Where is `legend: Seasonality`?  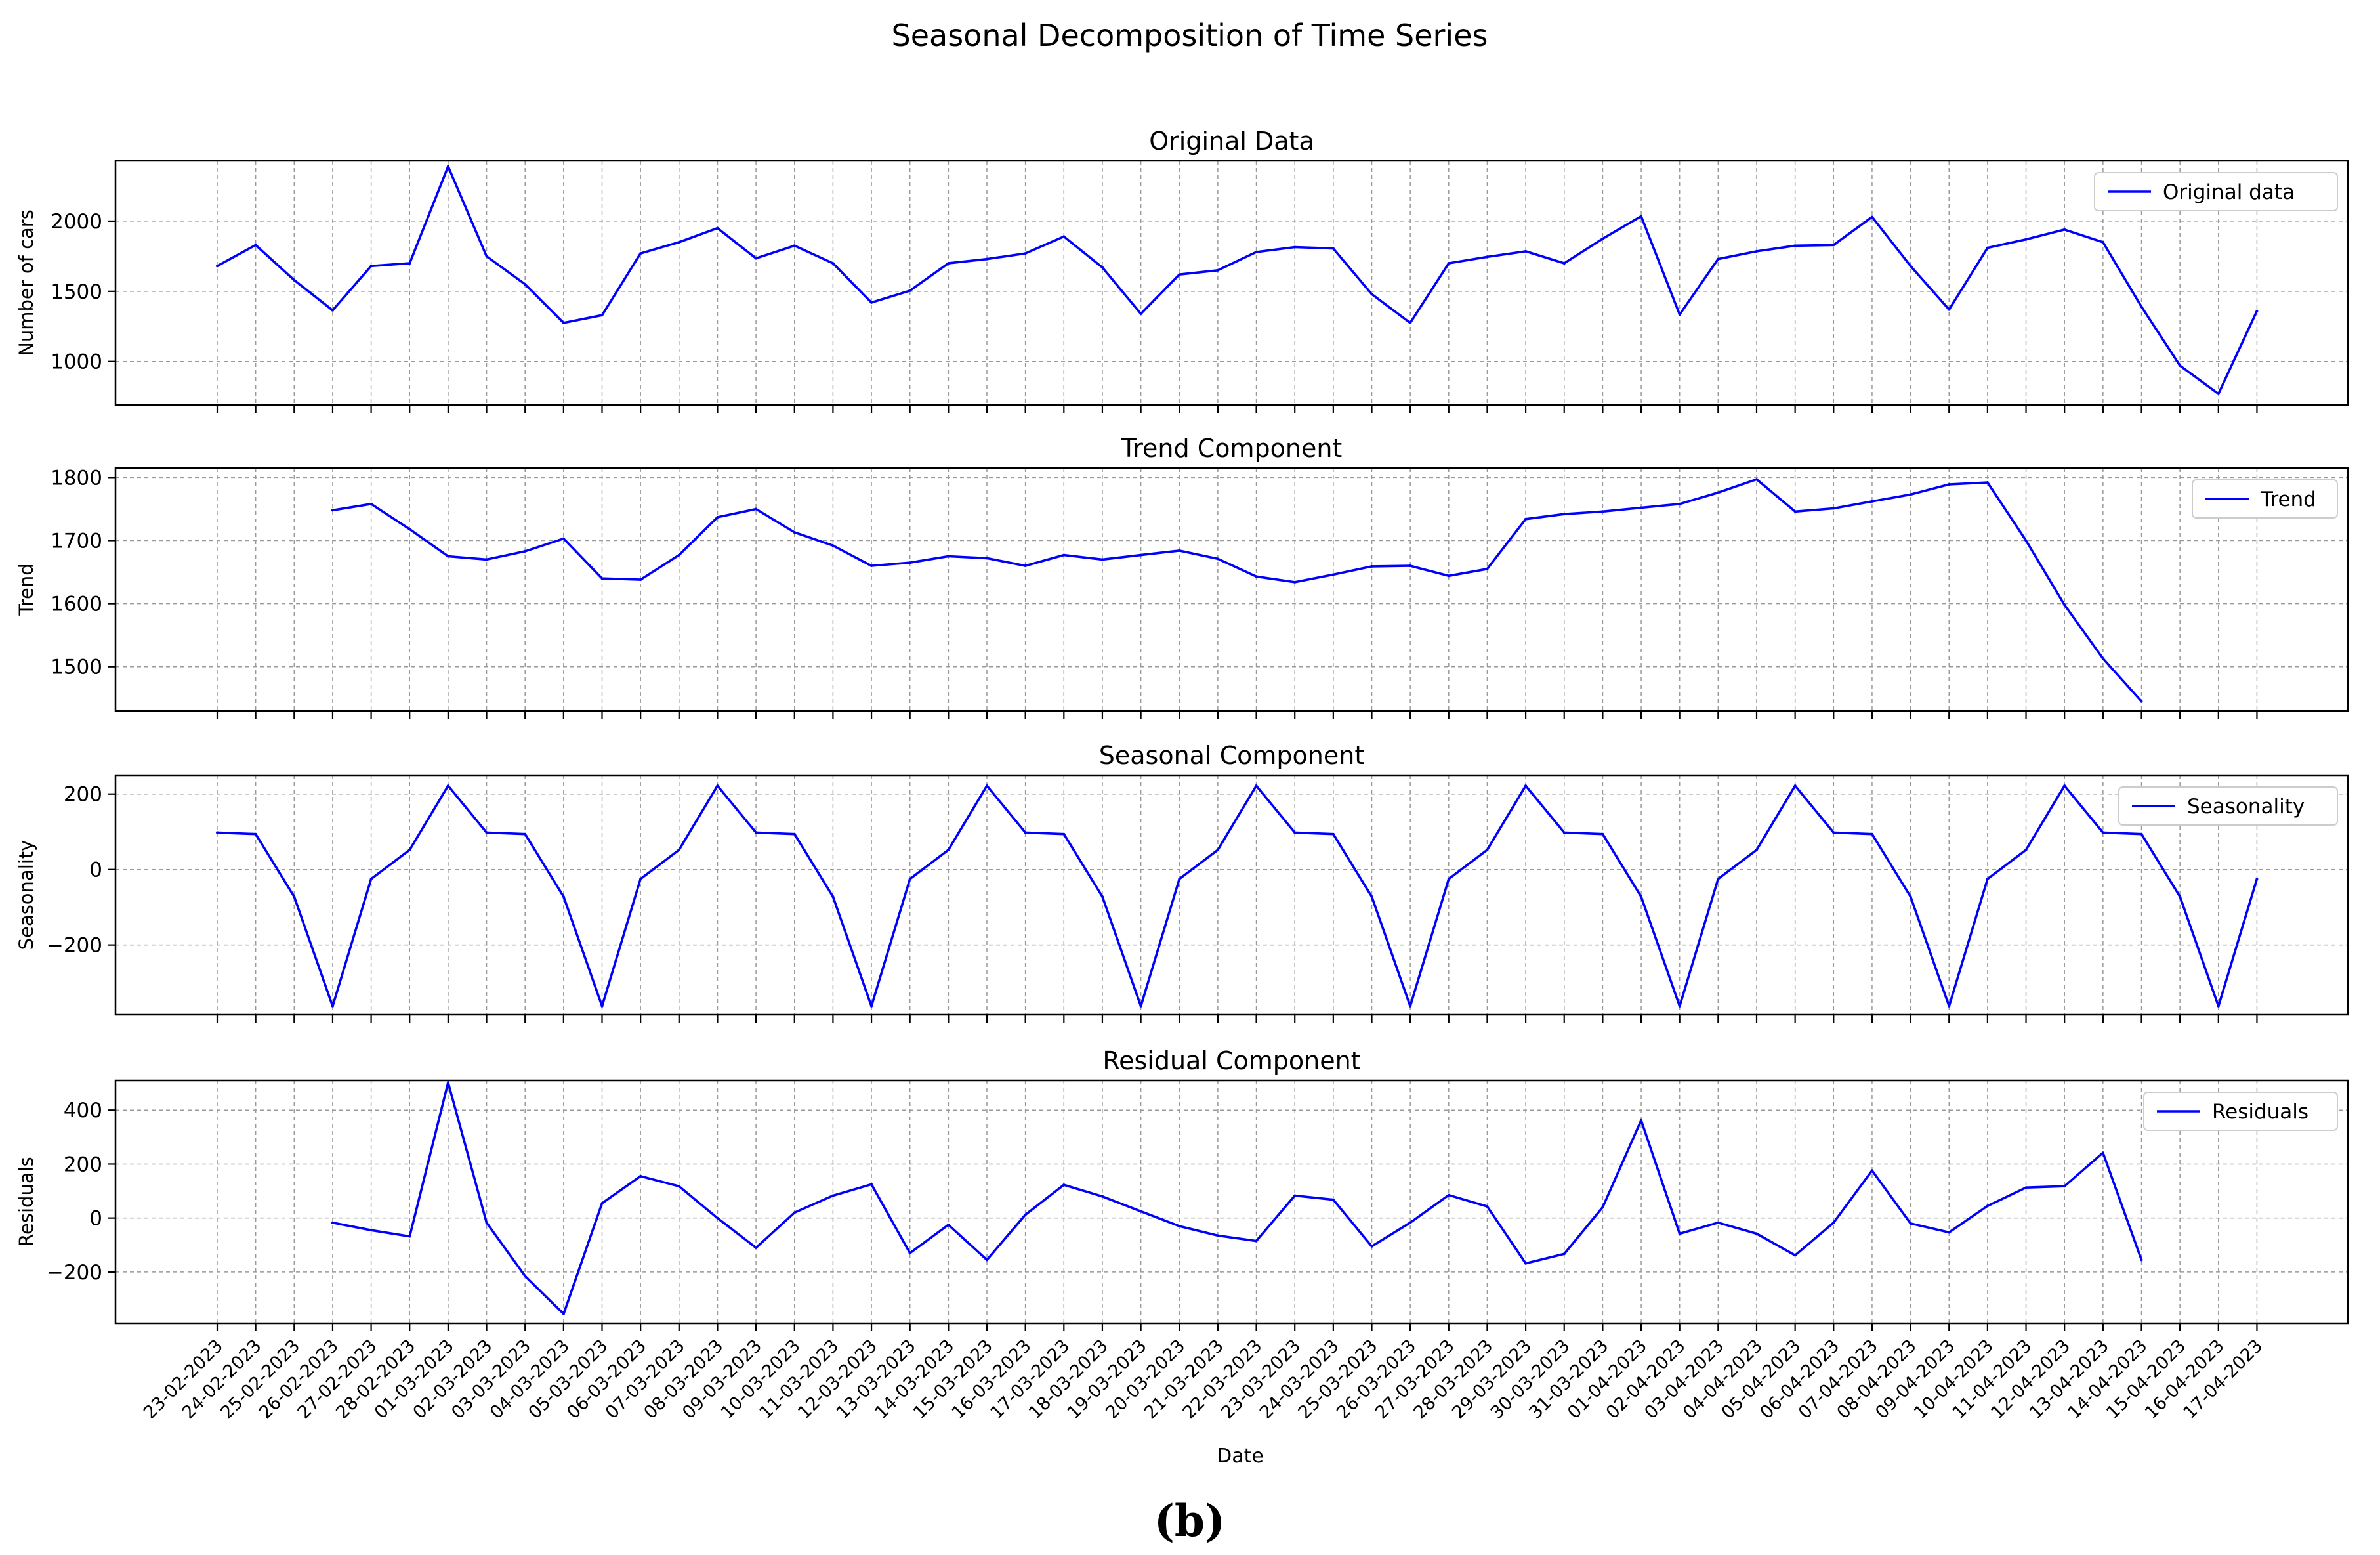 legend: Seasonality is located at coordinates (2228, 806).